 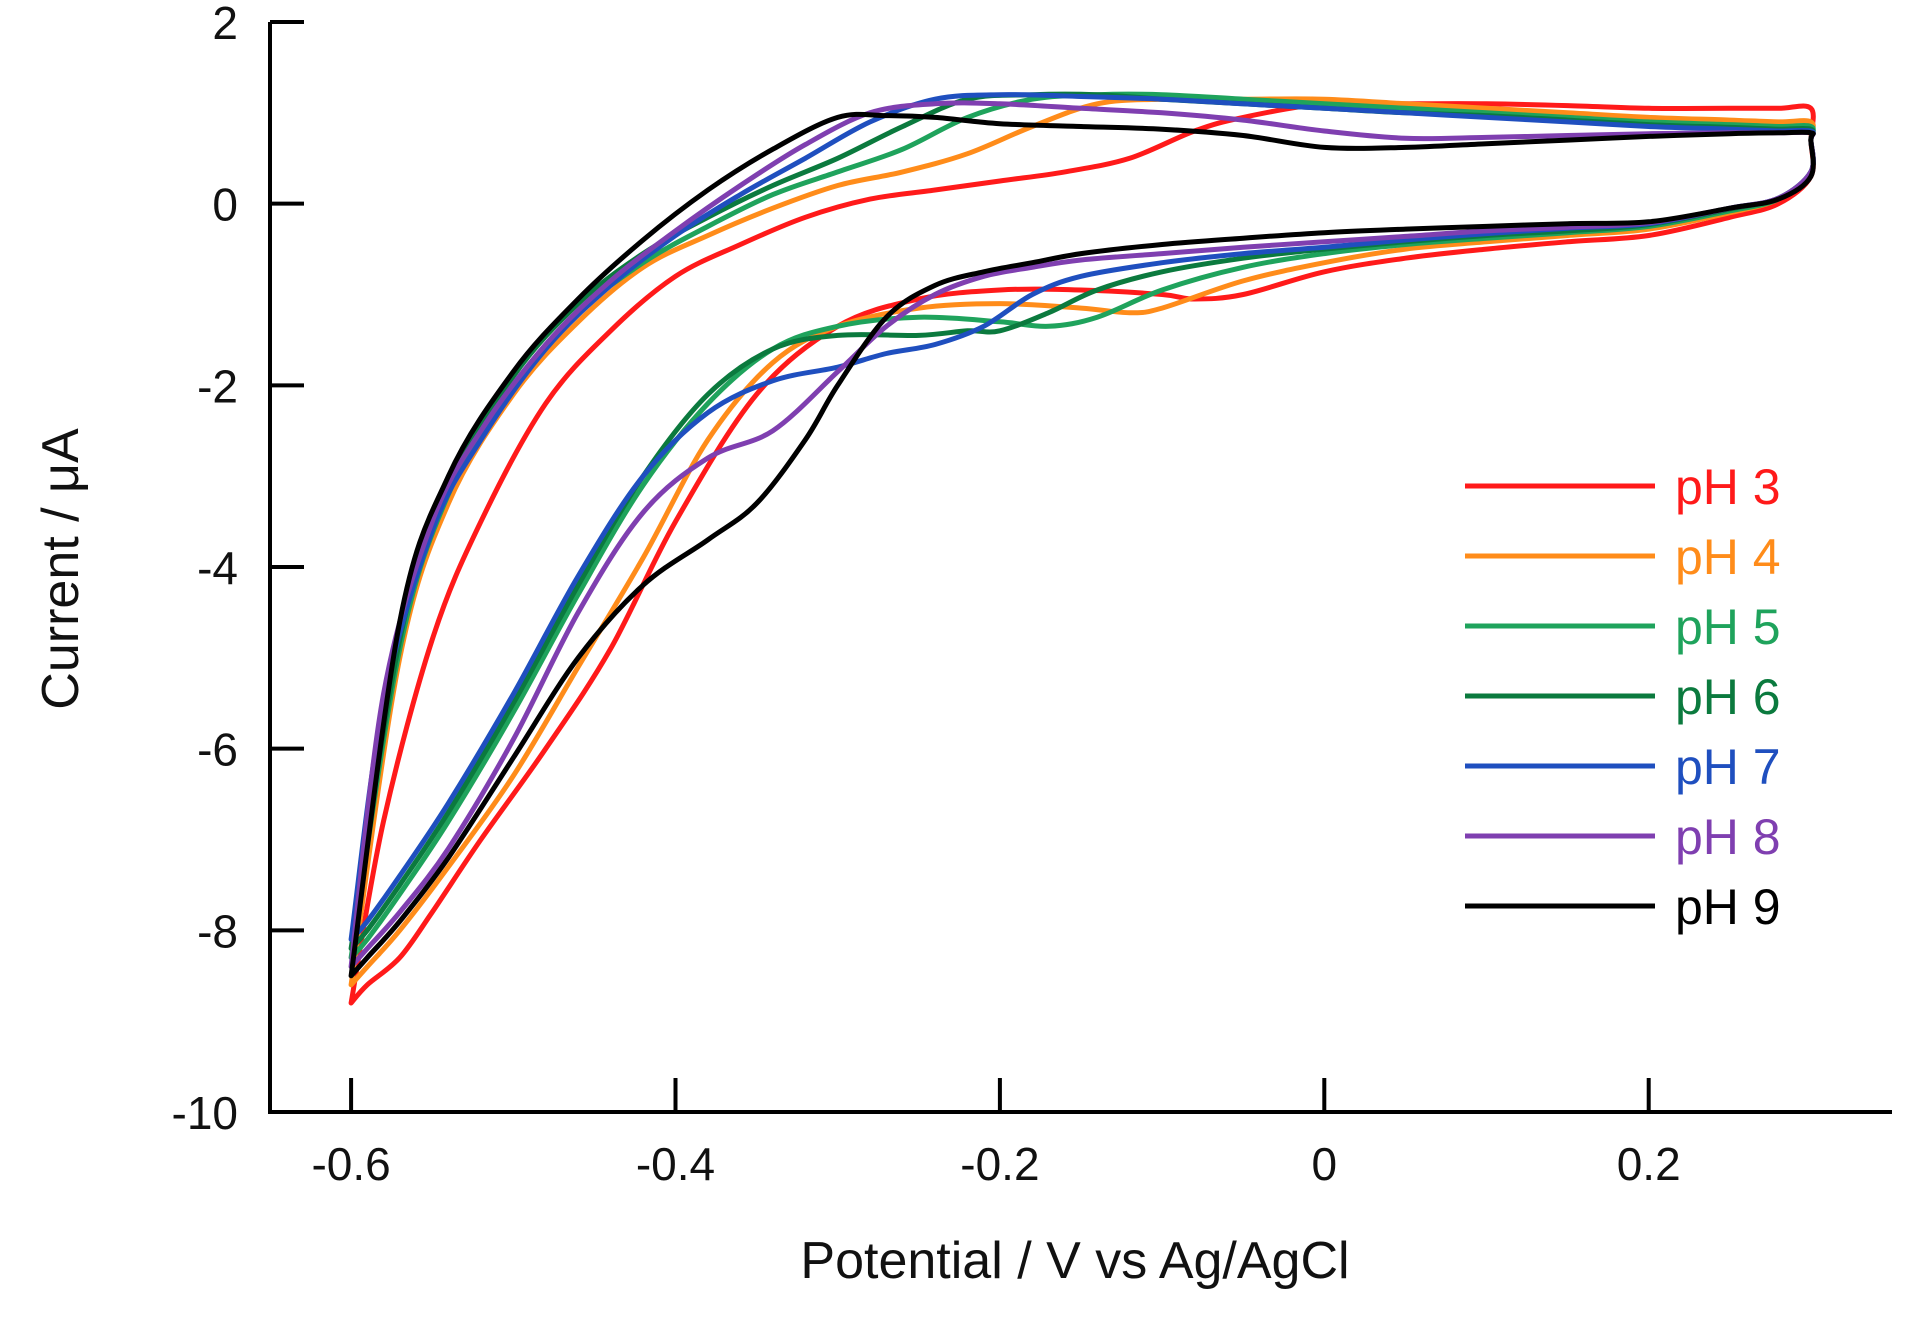 I want to click on y-ticks: 2 0 -2 -4 -6 -8 -10, so click(x=238, y=569).